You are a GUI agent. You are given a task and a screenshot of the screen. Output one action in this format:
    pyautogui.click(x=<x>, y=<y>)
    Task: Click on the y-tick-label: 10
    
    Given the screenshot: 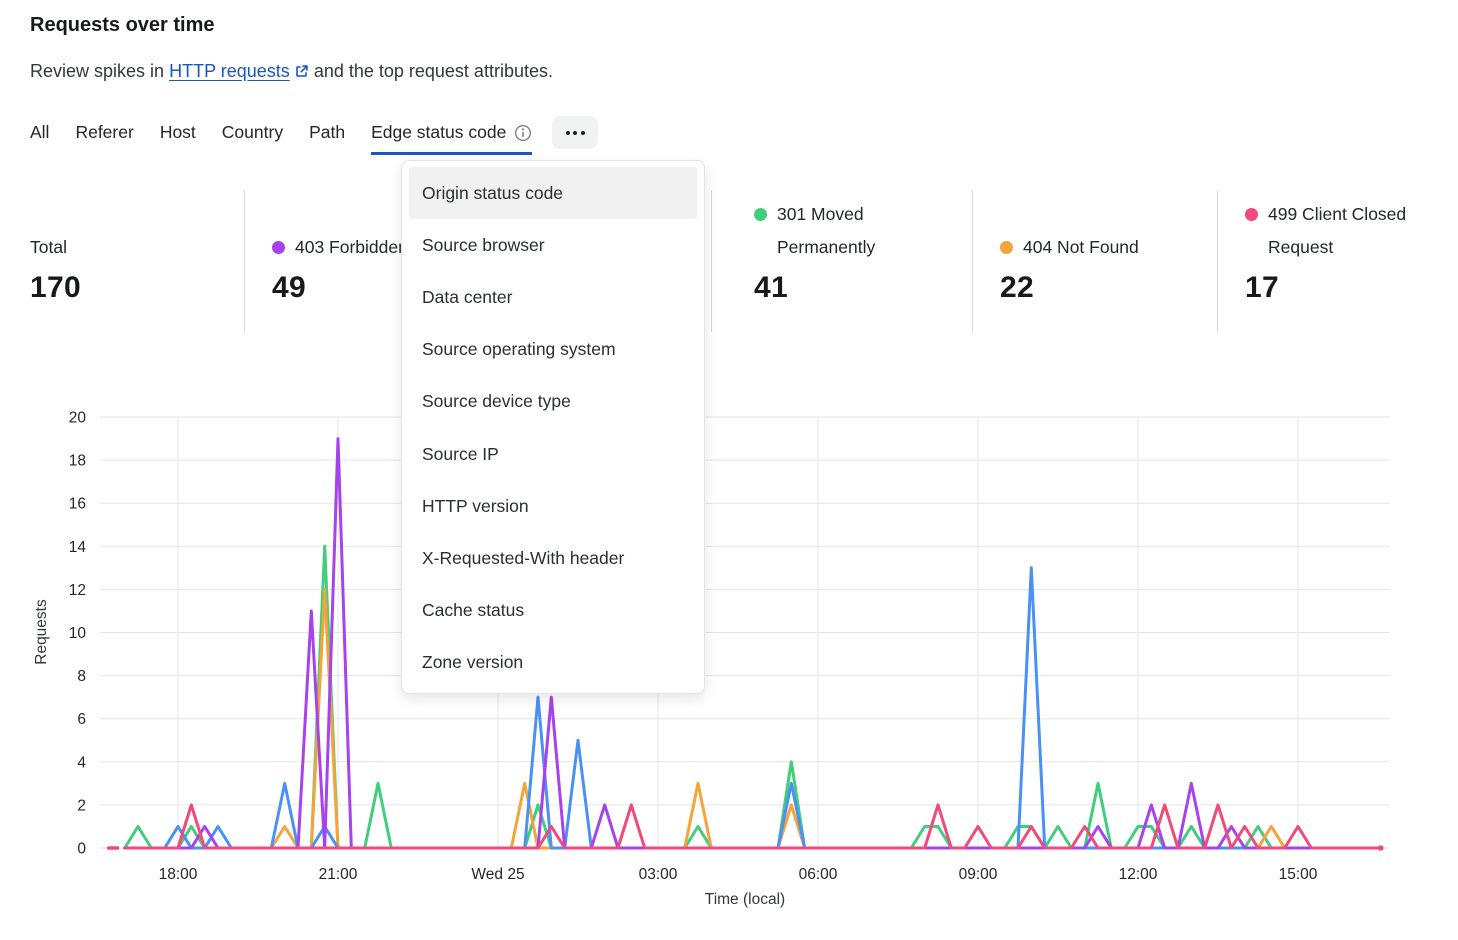 What is the action you would take?
    pyautogui.click(x=78, y=633)
    